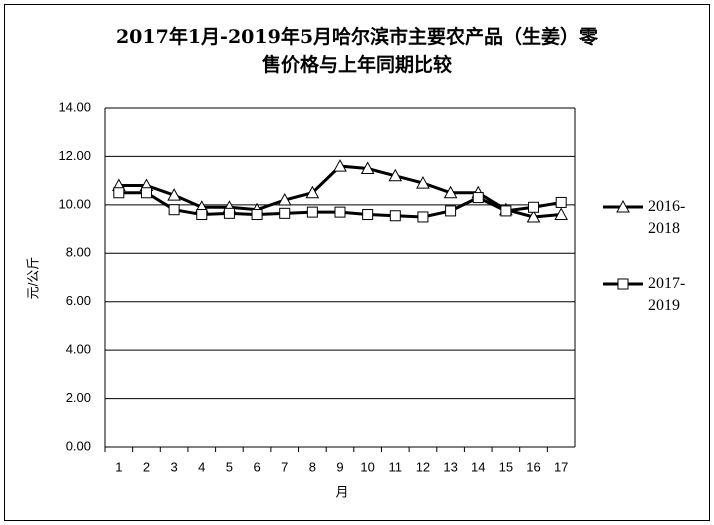 The height and width of the screenshot is (525, 714). Describe the element at coordinates (78, 252) in the screenshot. I see `y-tick-label: 8.00` at that location.